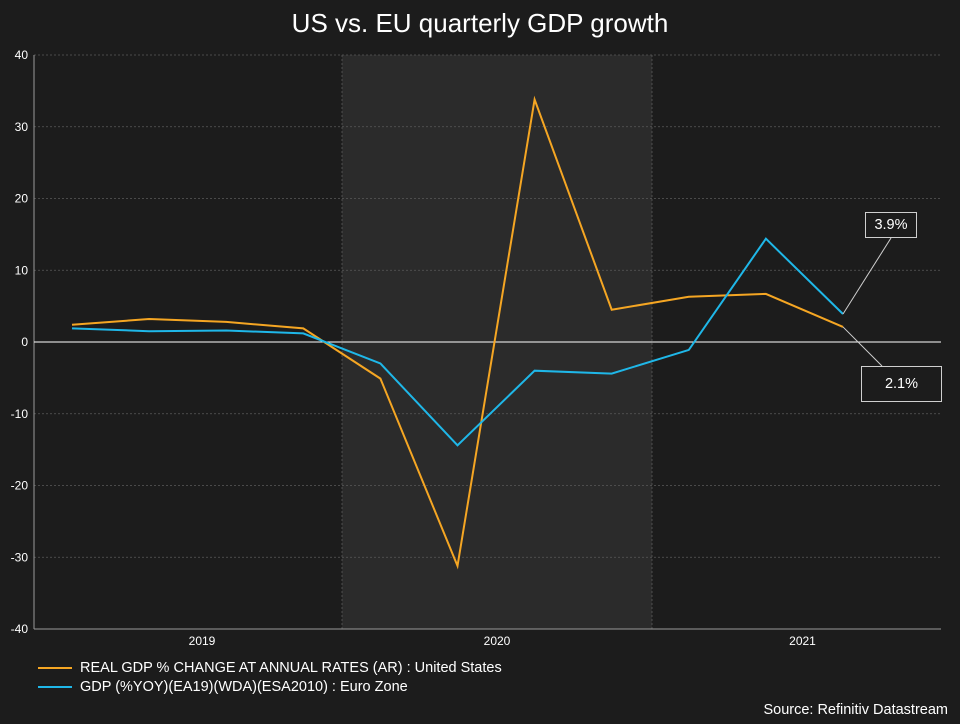 This screenshot has height=724, width=960. I want to click on source-note: Source: Refinitiv Datastream, so click(855, 710).